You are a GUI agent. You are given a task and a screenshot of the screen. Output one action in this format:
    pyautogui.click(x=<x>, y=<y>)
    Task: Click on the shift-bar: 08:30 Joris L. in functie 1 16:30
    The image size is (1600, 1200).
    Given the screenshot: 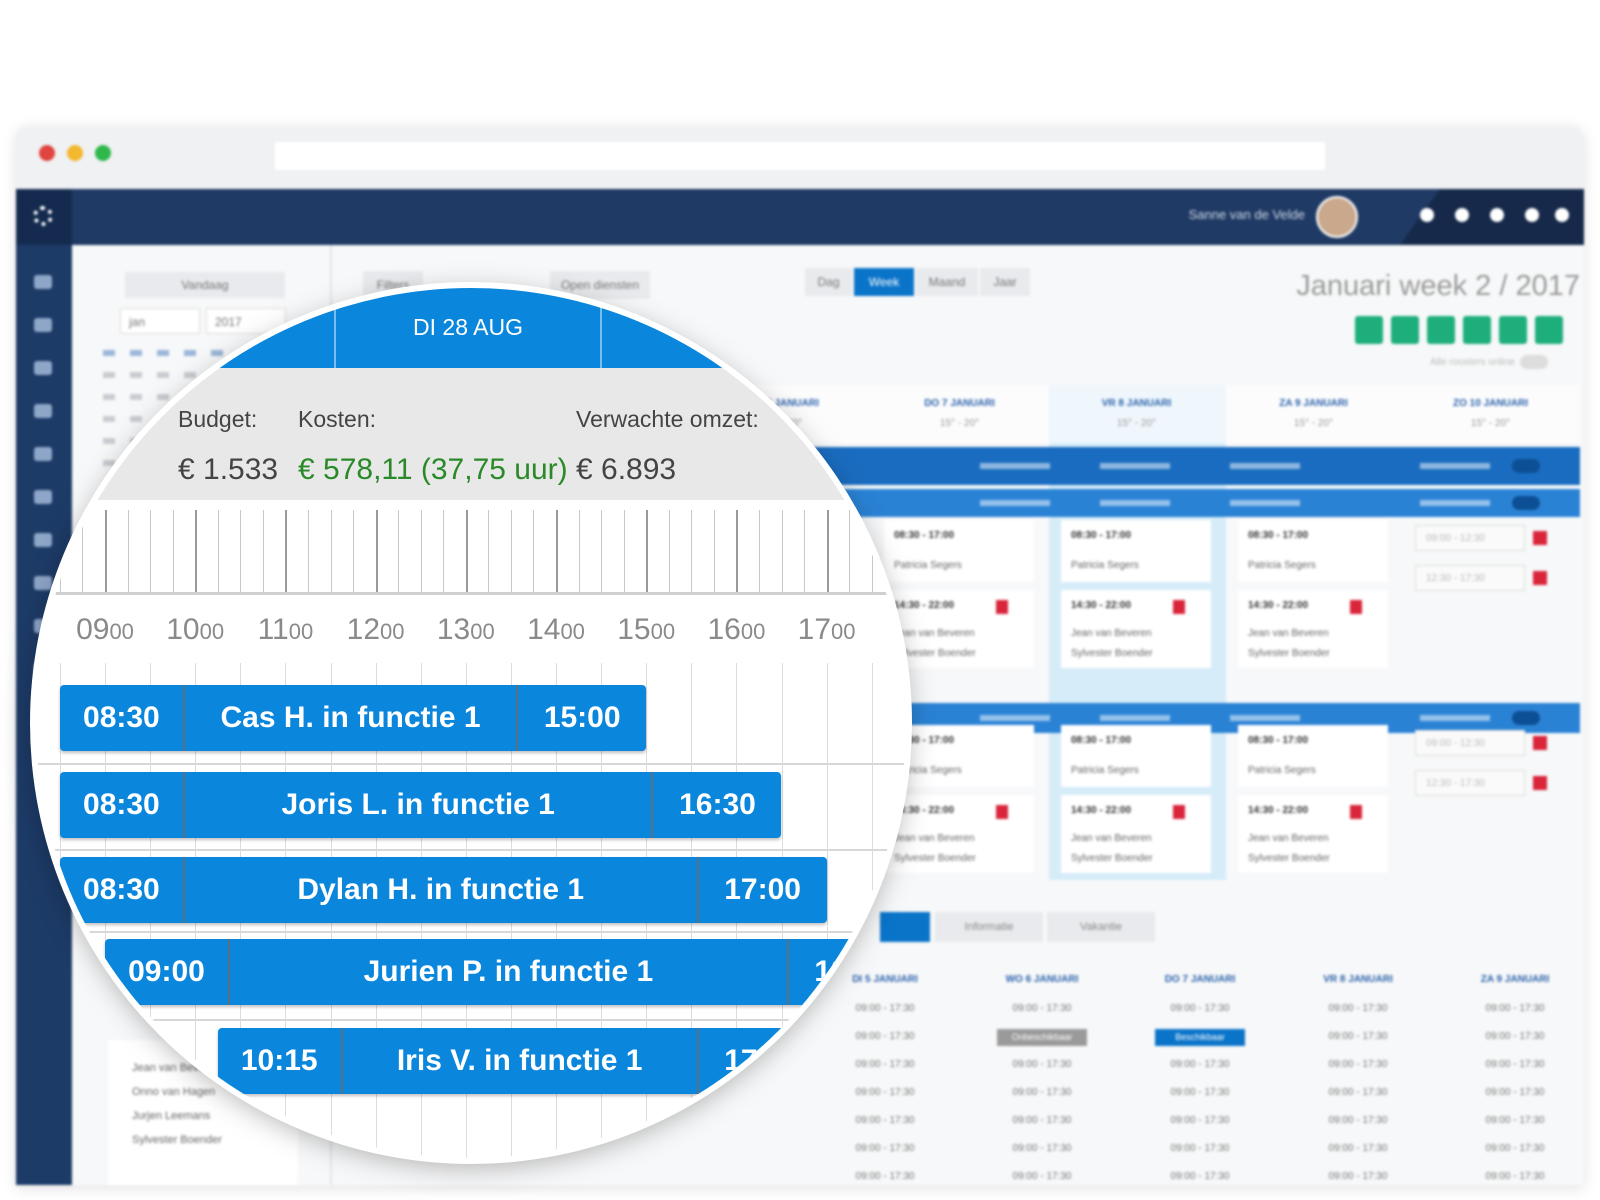 What is the action you would take?
    pyautogui.click(x=420, y=805)
    